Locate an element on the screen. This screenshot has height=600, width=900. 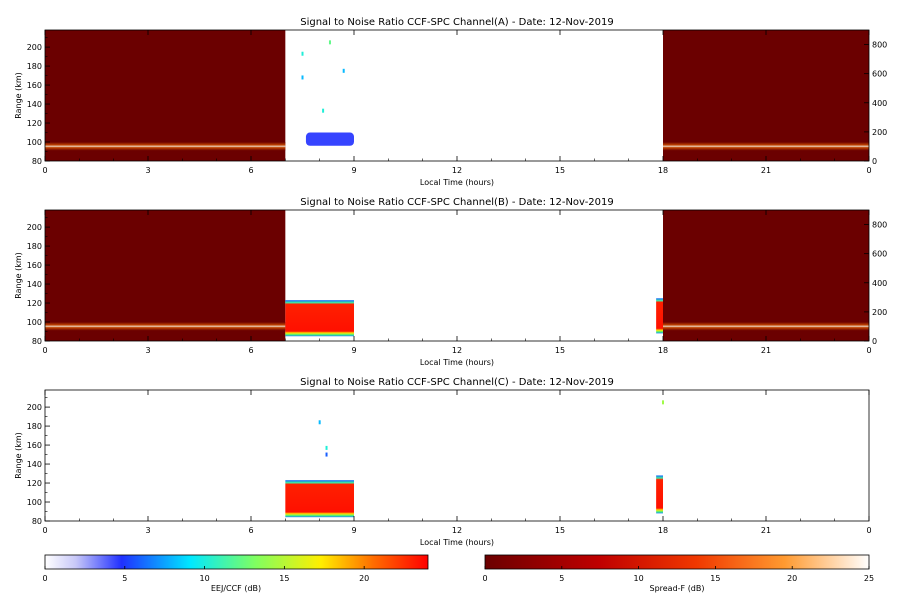
eej-colorbar-ticks: 0 5 10 15 20 is located at coordinates (205, 574).